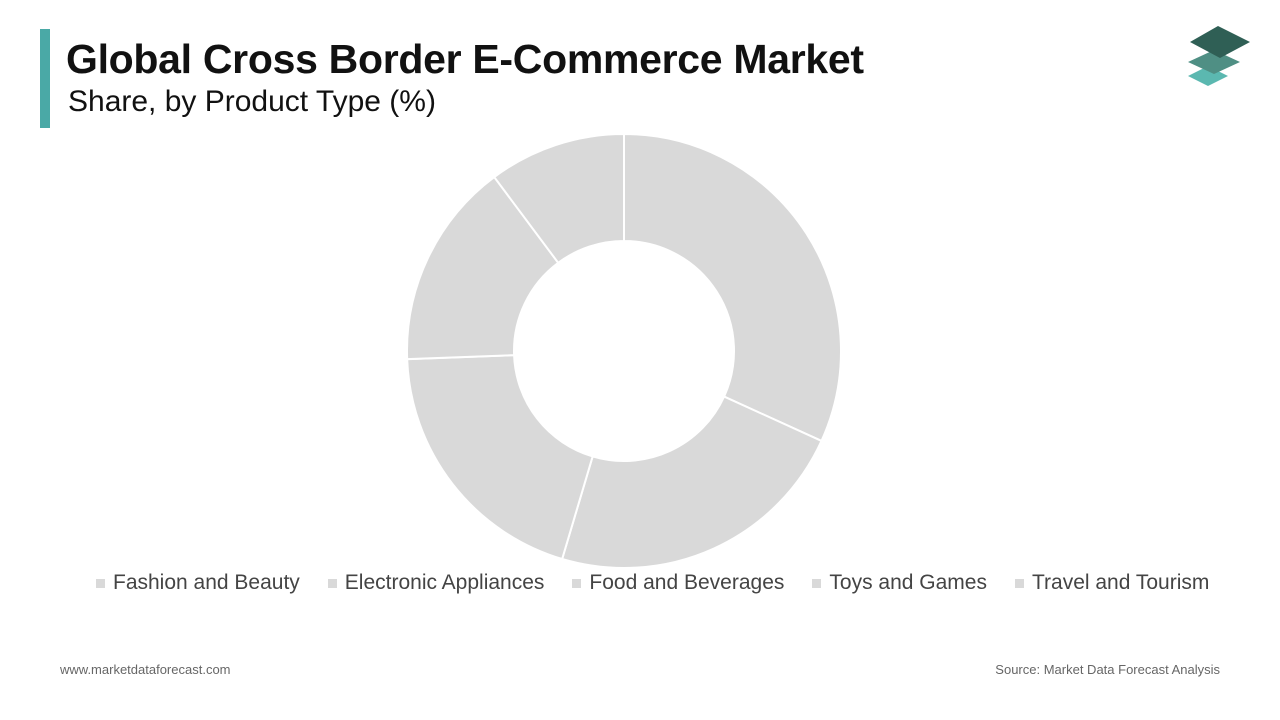  Describe the element at coordinates (145, 669) in the screenshot. I see `website-url: www.marketdataforecast.com` at that location.